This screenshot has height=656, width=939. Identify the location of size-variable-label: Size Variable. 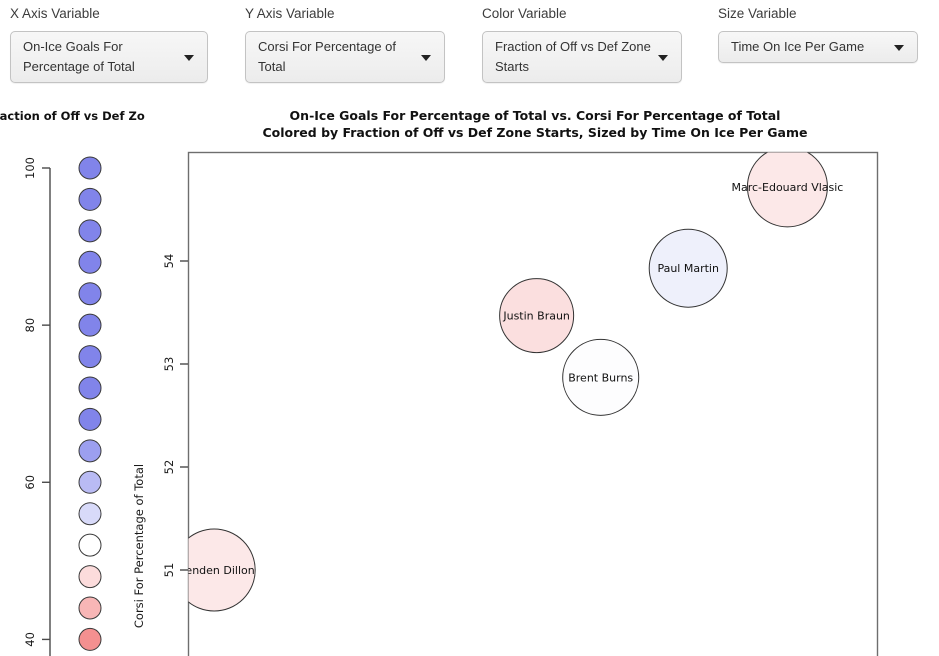
(757, 13).